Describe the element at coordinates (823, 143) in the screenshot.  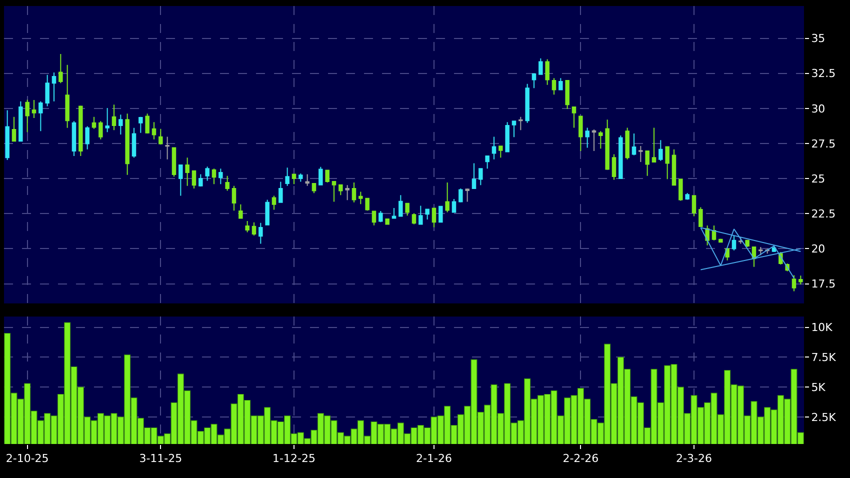
I see `y-tick-label: 27.5` at that location.